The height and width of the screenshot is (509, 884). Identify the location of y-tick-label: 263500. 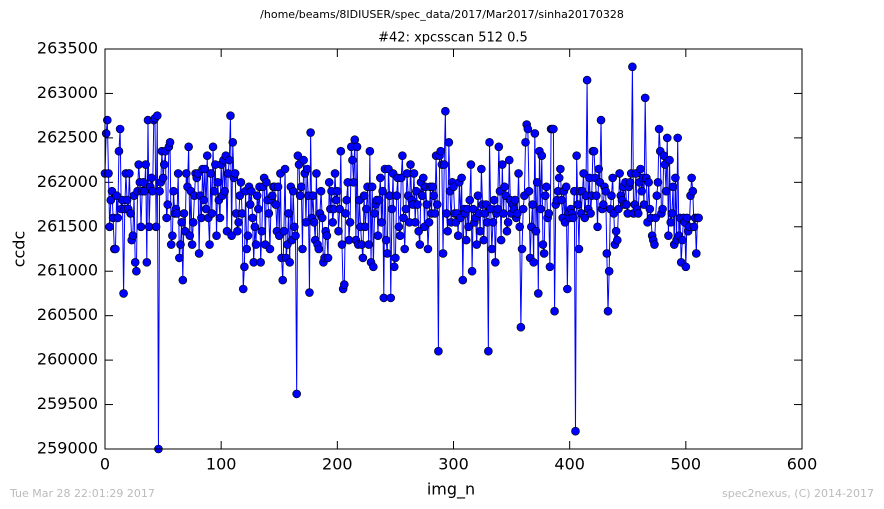
(67, 48).